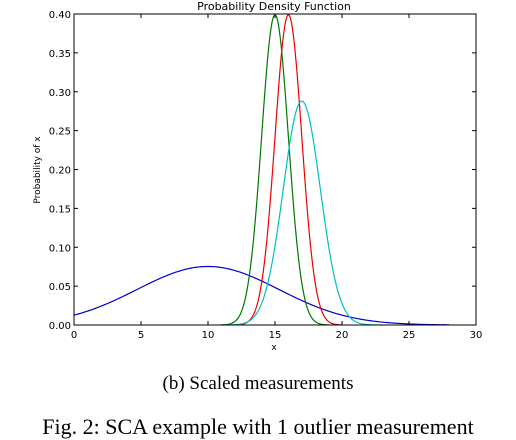  I want to click on y-tick-label: 0.10, so click(60, 248).